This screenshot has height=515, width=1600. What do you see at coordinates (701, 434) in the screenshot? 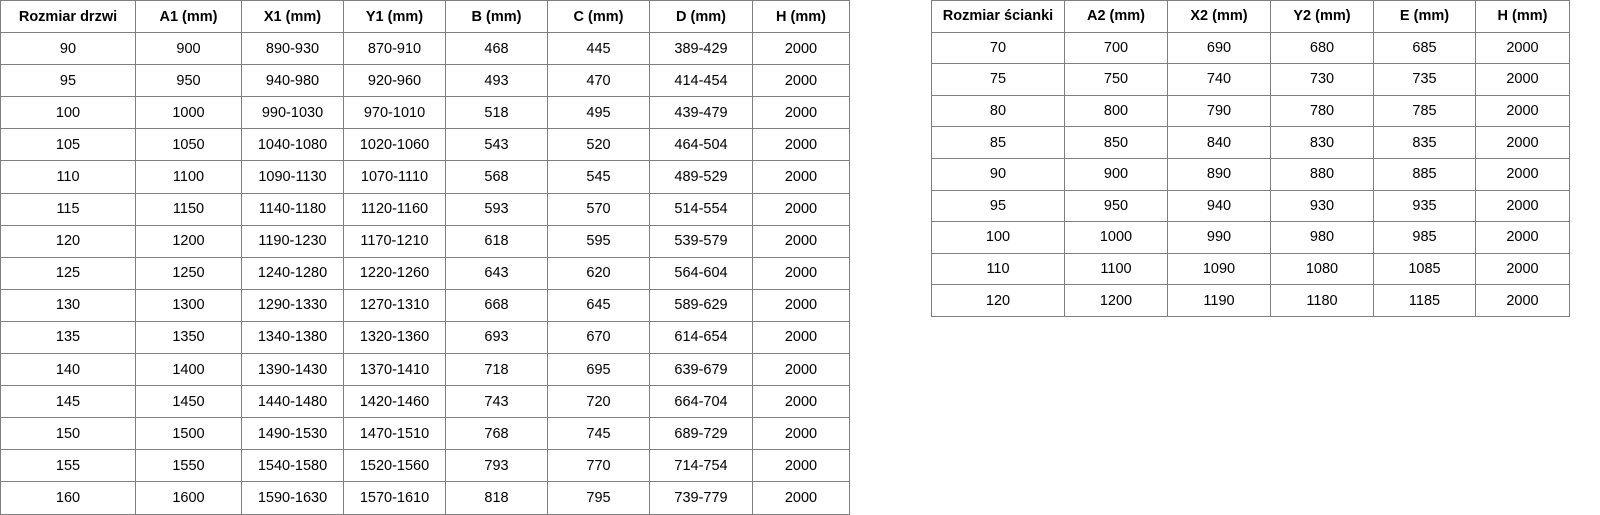
I see `table-cell: 689-729` at bounding box center [701, 434].